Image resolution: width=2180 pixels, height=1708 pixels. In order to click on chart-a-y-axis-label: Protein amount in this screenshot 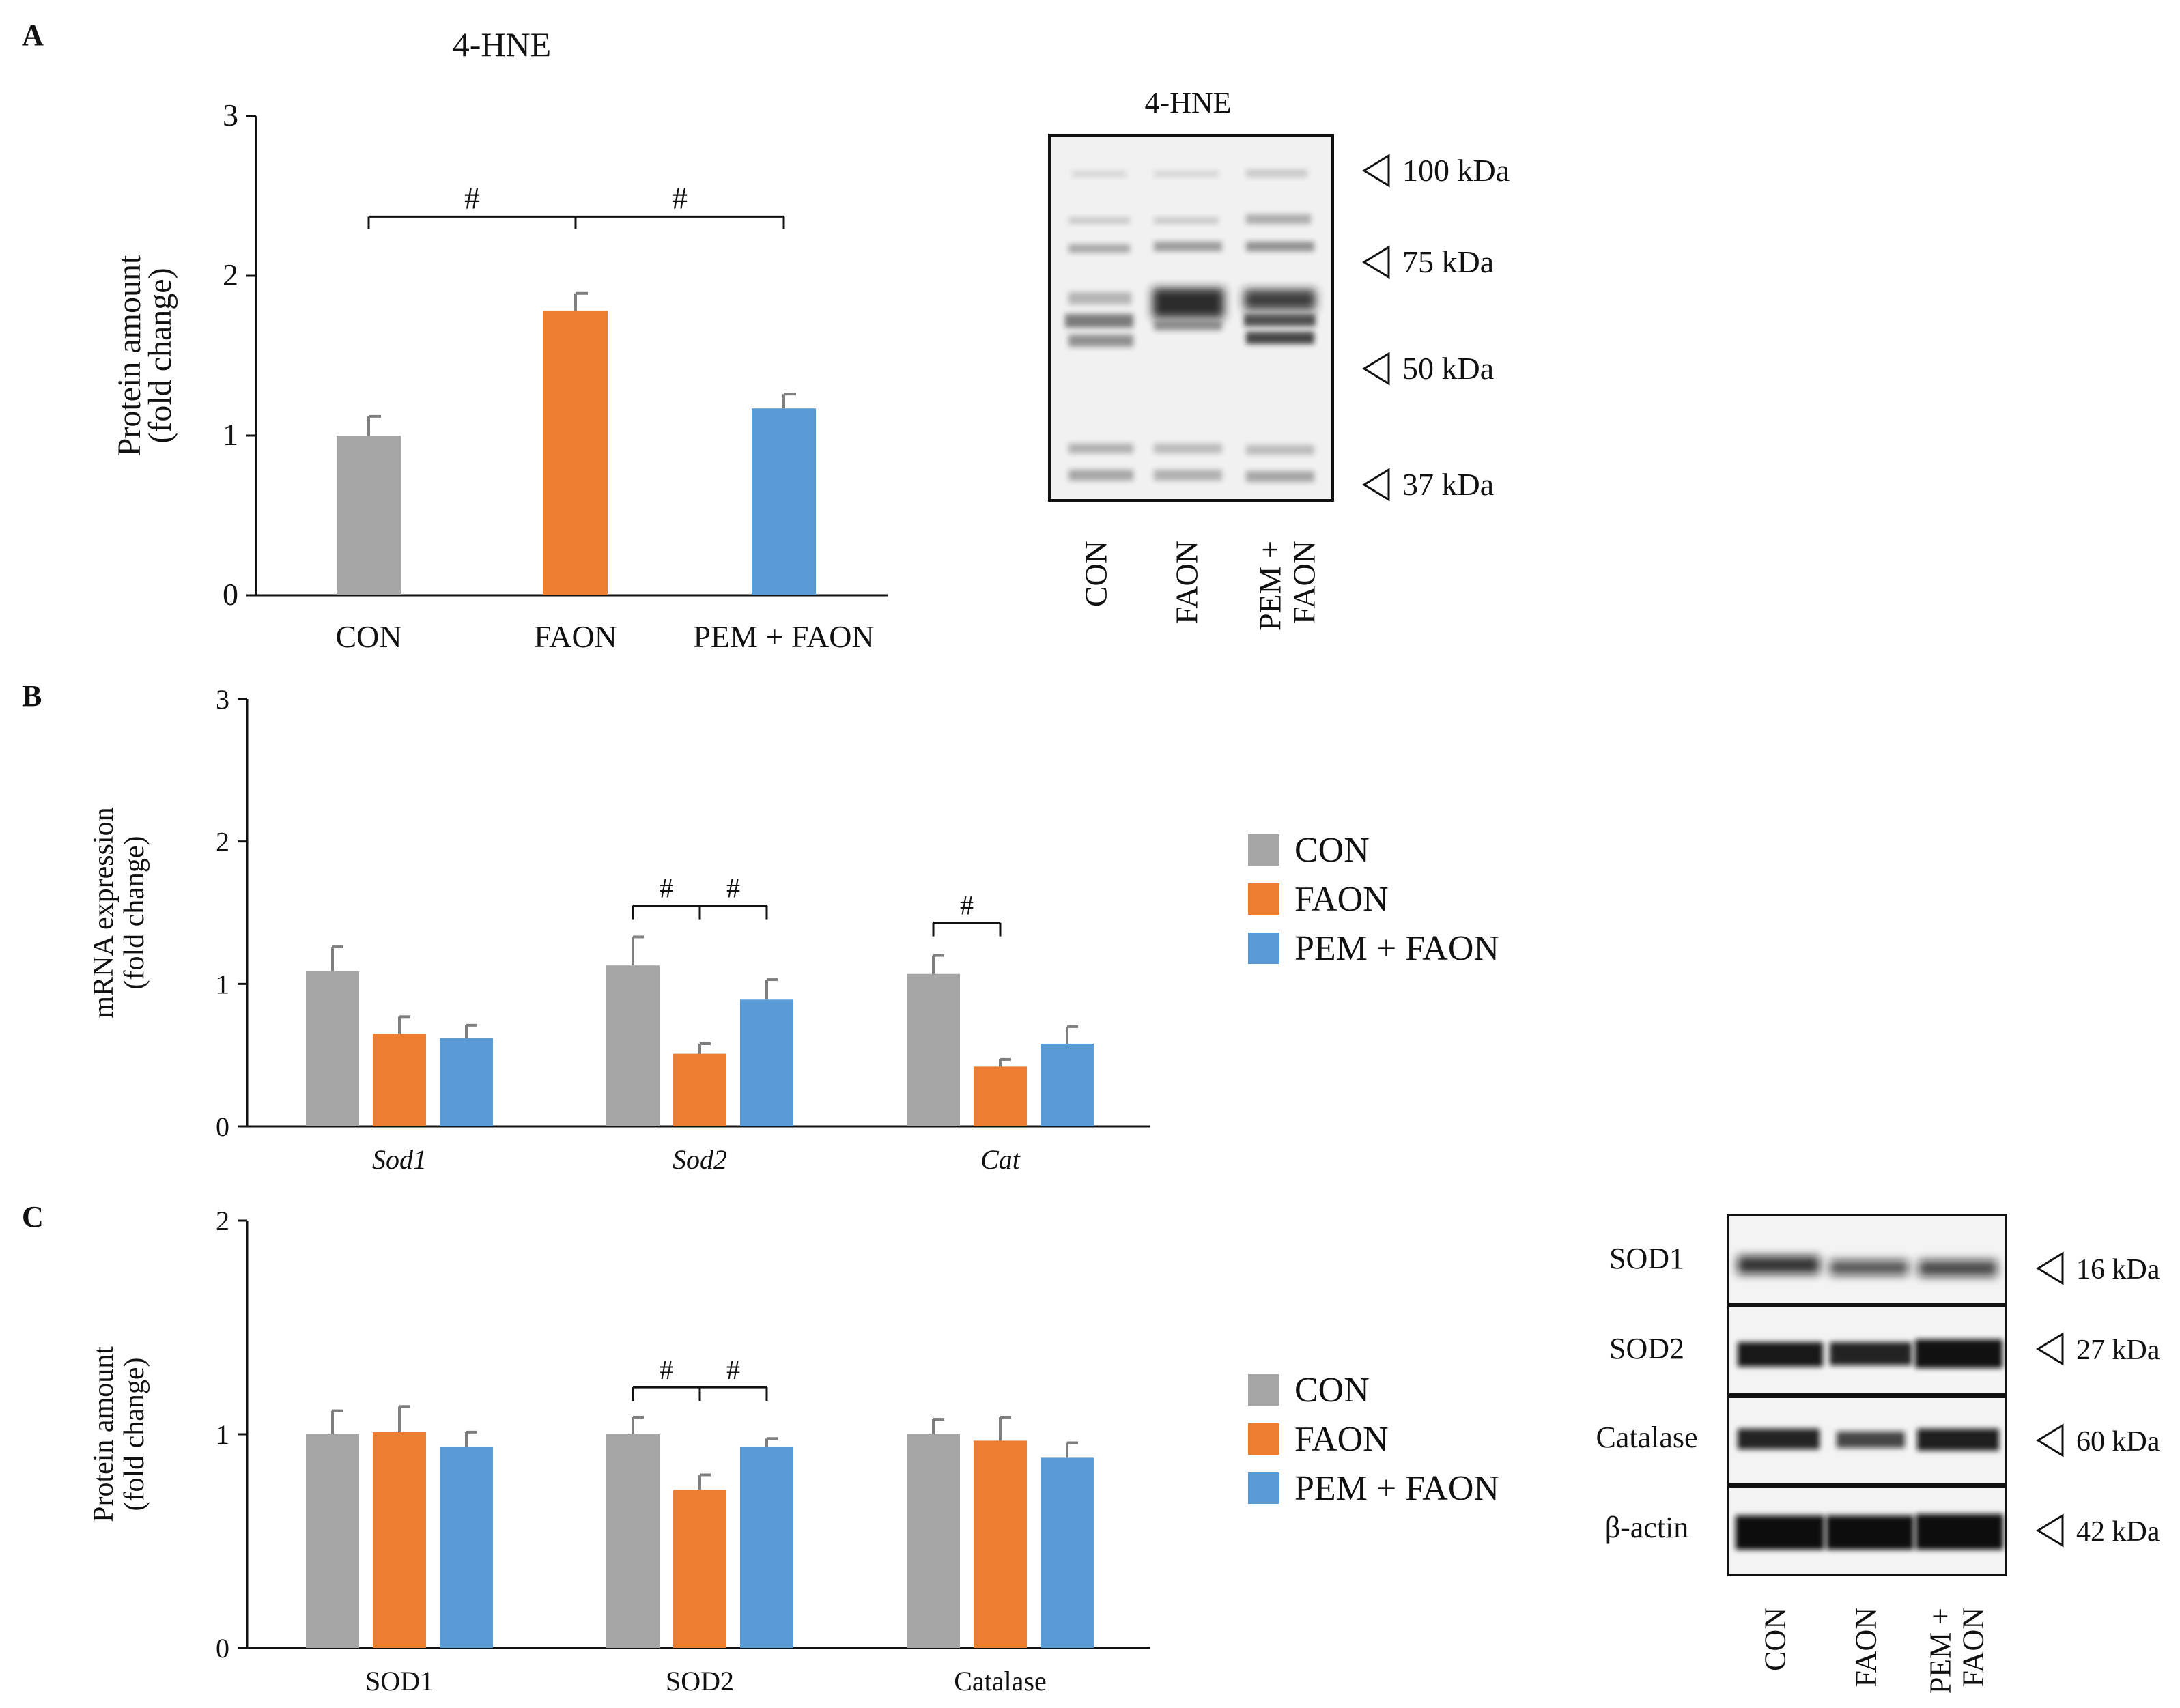, I will do `click(129, 356)`.